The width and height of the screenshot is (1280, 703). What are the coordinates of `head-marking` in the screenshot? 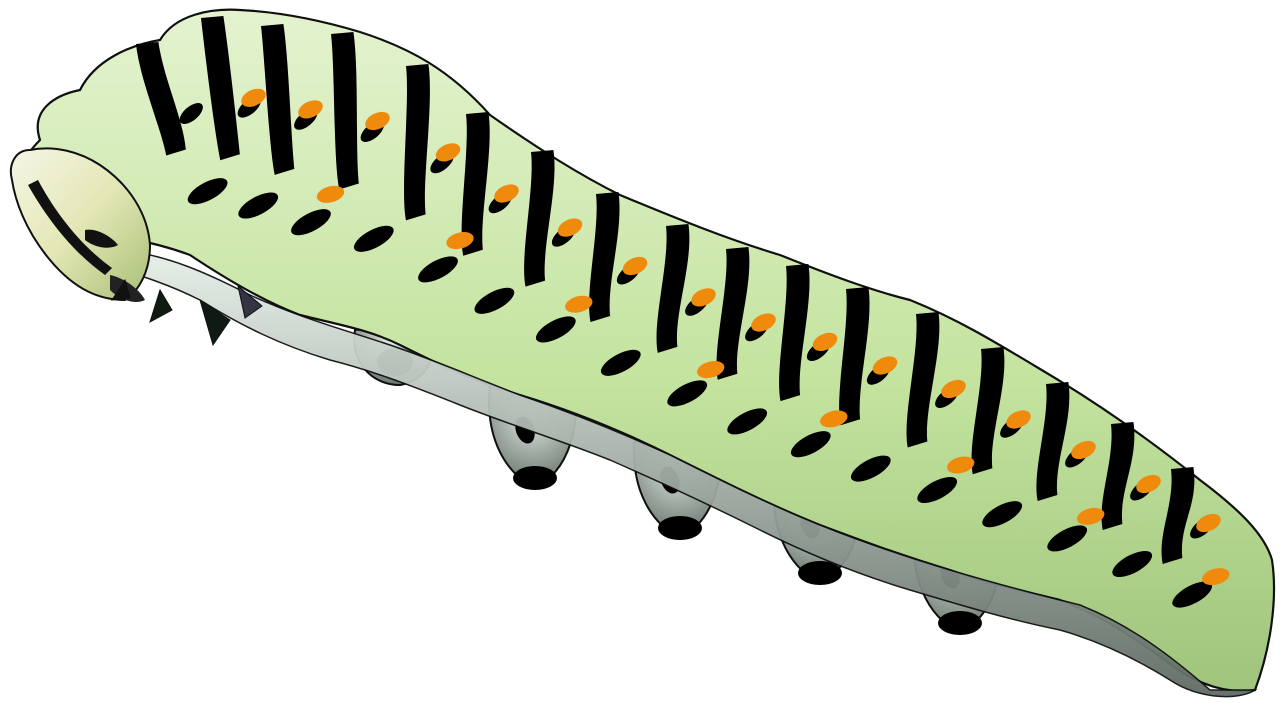 It's located at (70, 227).